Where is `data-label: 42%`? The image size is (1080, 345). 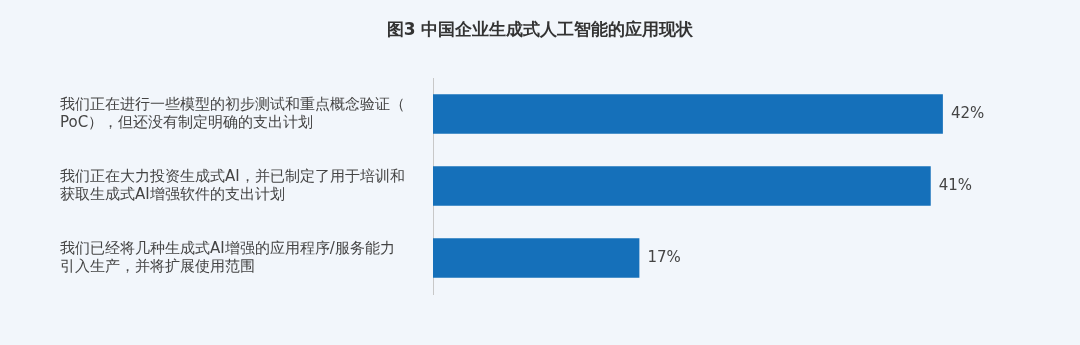 data-label: 42% is located at coordinates (967, 112).